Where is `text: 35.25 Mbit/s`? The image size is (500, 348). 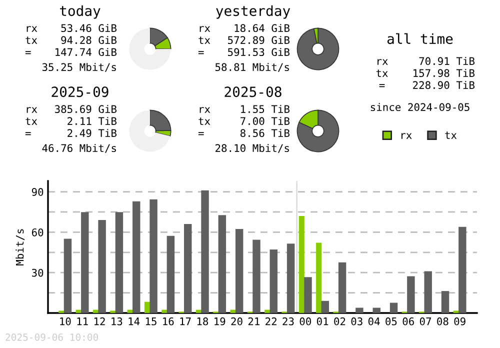 text: 35.25 Mbit/s is located at coordinates (79, 67).